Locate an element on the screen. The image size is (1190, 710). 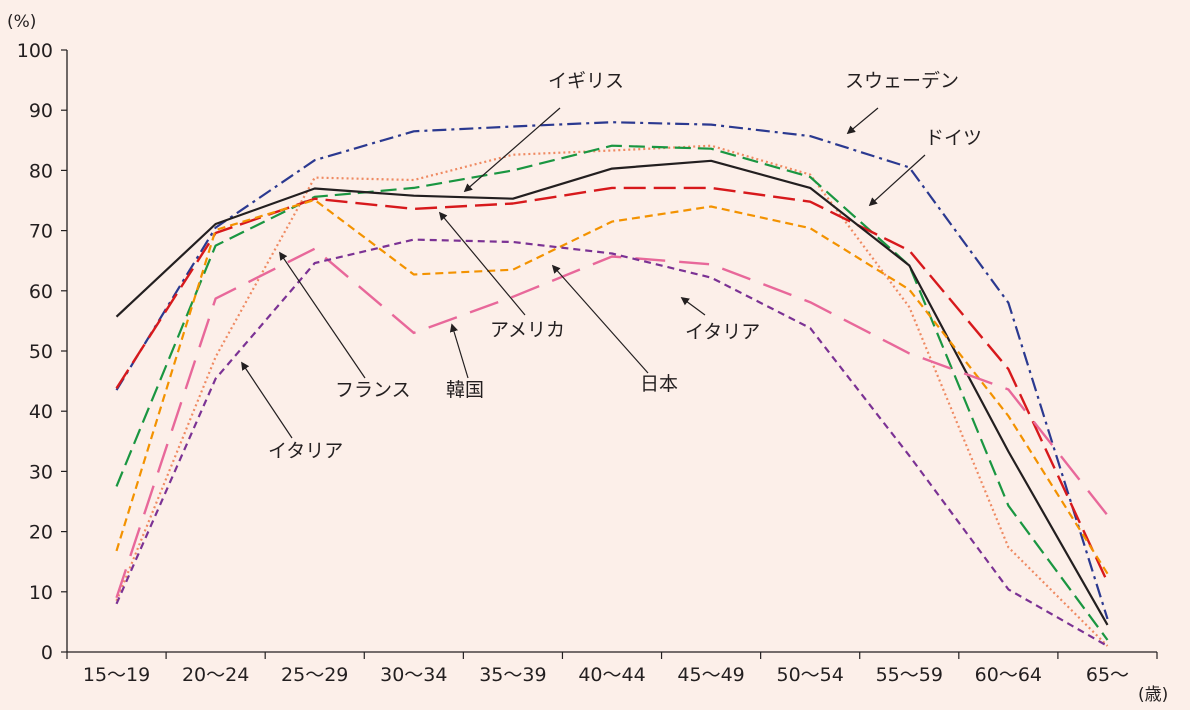
x-tick-label: 65～ is located at coordinates (1107, 675).